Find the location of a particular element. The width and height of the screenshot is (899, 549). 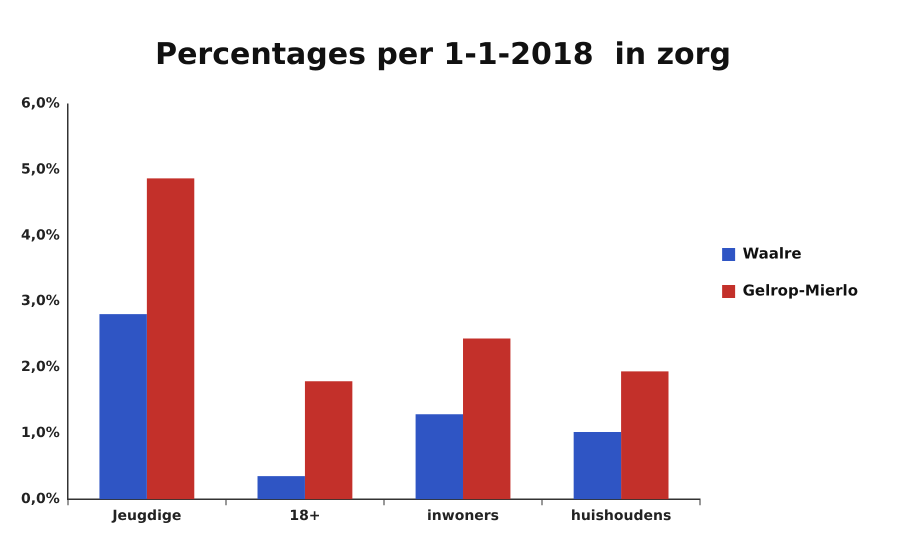

y-tick-label: 1,0% is located at coordinates (40, 432).